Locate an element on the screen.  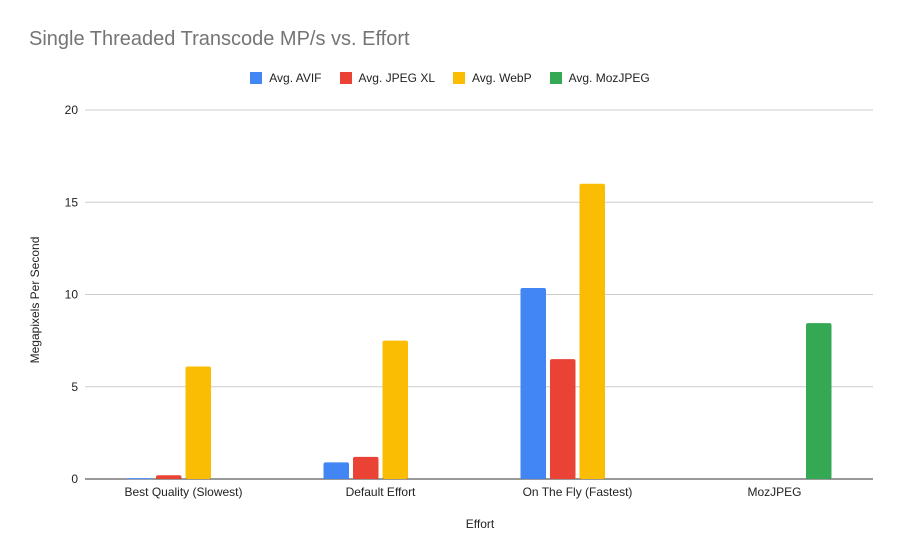
legend-swatch-avif is located at coordinates (256, 78).